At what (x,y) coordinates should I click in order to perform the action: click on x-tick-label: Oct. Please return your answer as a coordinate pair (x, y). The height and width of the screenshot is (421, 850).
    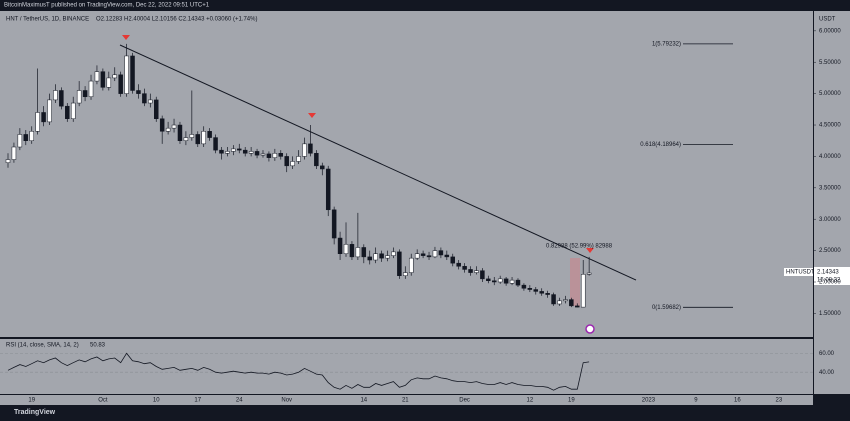
    Looking at the image, I should click on (103, 401).